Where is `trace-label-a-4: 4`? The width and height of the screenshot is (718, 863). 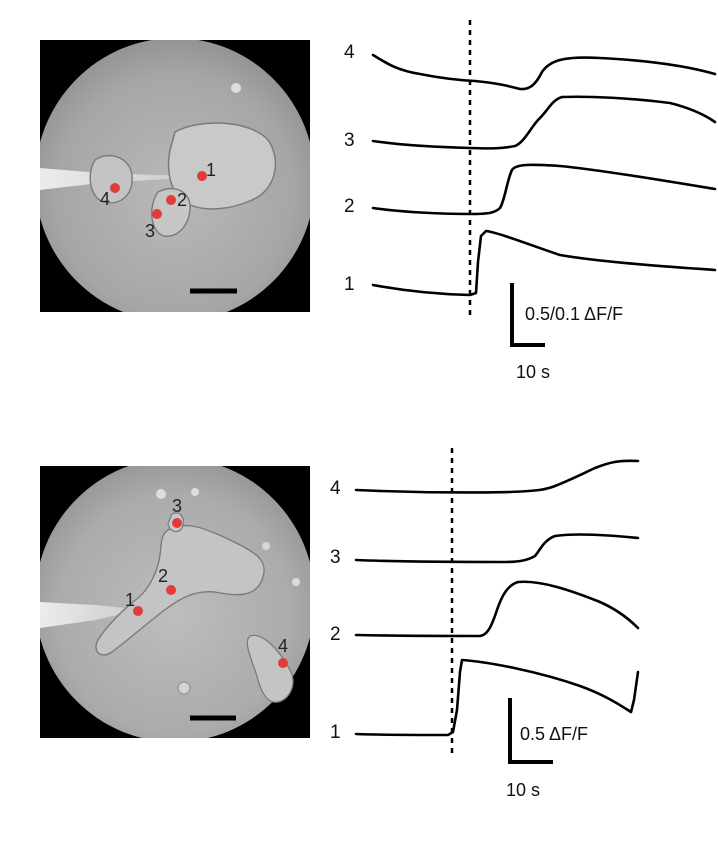
trace-label-a-4: 4 is located at coordinates (349, 52).